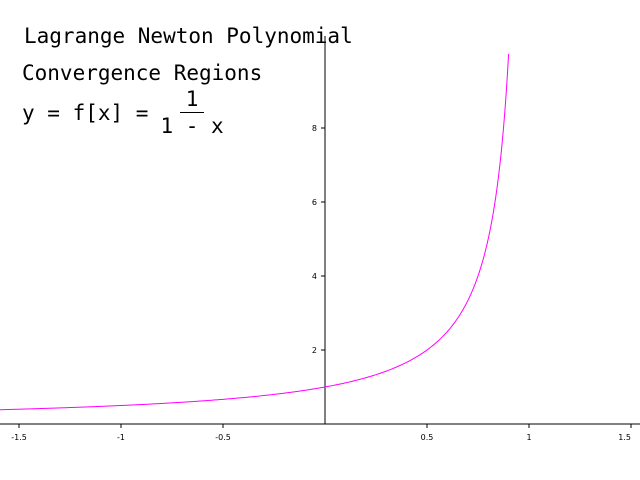 This screenshot has width=640, height=480. Describe the element at coordinates (19, 437) in the screenshot. I see `x-tick-label: -1.5` at that location.